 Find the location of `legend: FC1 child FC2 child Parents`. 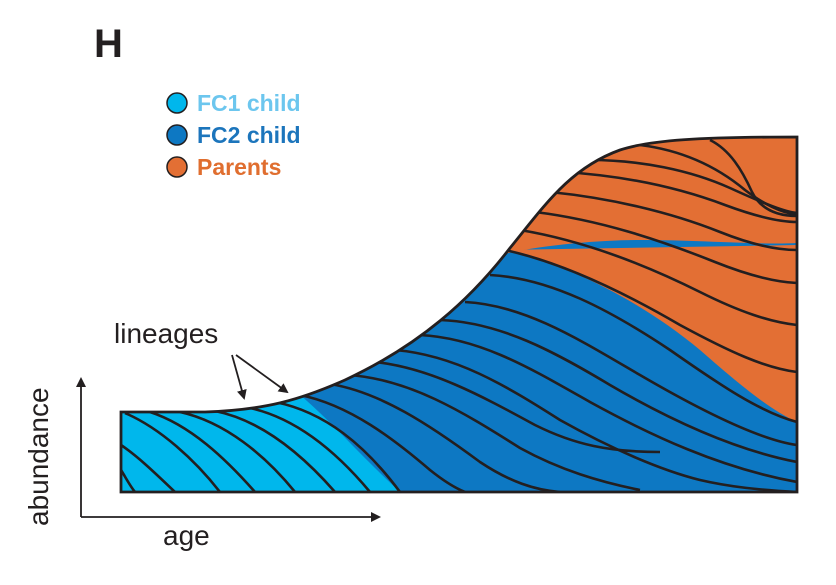

legend: FC1 child FC2 child Parents is located at coordinates (233, 135).